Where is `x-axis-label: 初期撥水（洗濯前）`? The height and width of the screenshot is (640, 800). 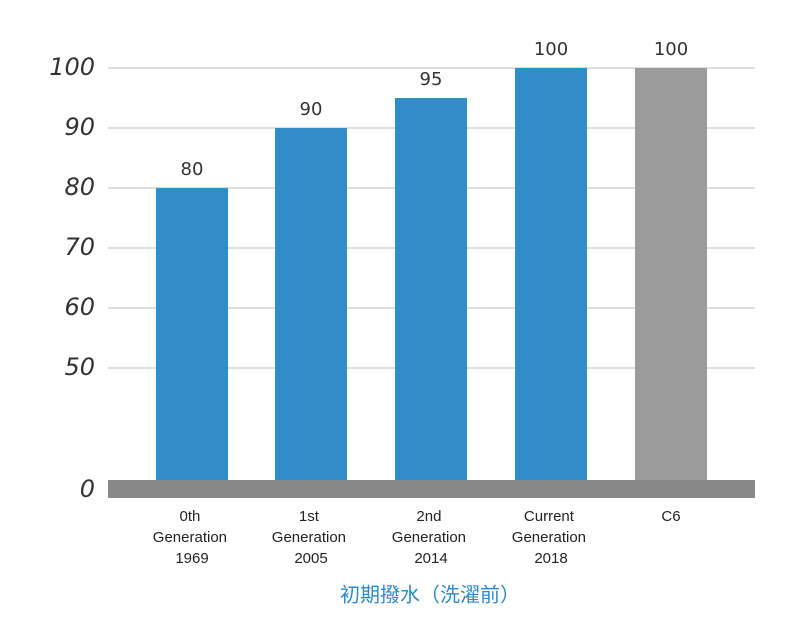
x-axis-label: 初期撥水（洗濯前） is located at coordinates (430, 595).